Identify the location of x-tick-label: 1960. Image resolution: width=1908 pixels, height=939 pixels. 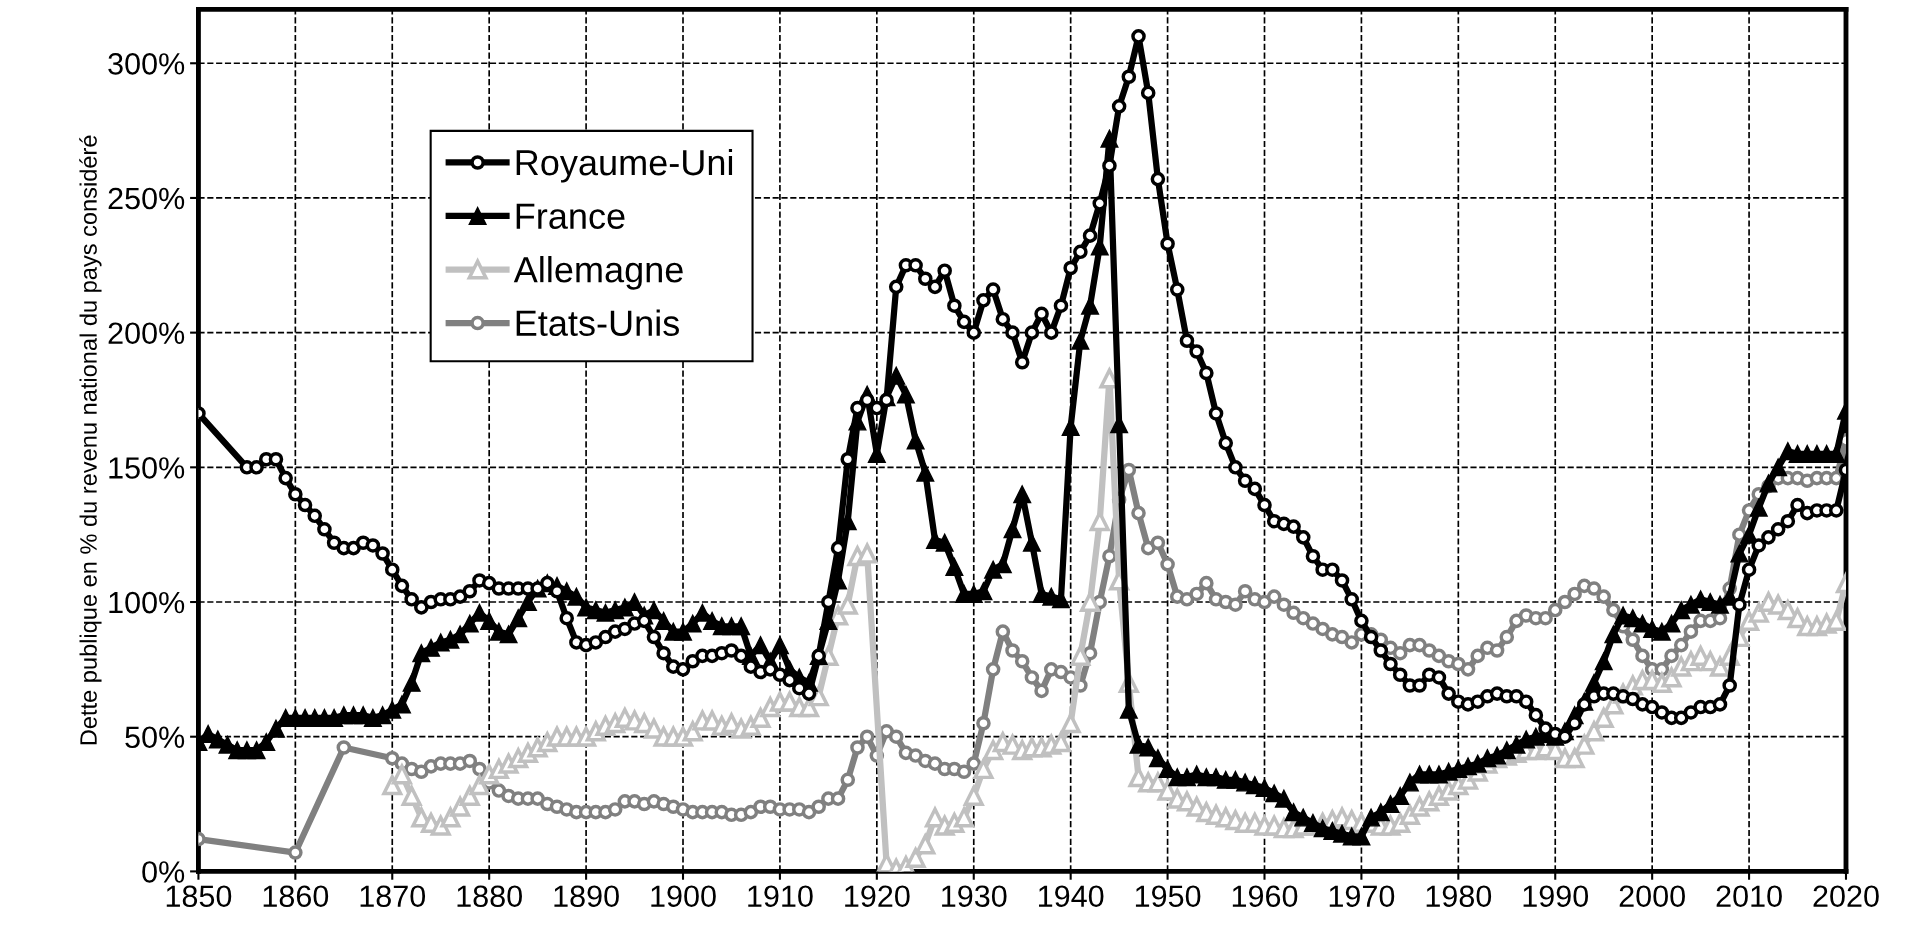
(1265, 896).